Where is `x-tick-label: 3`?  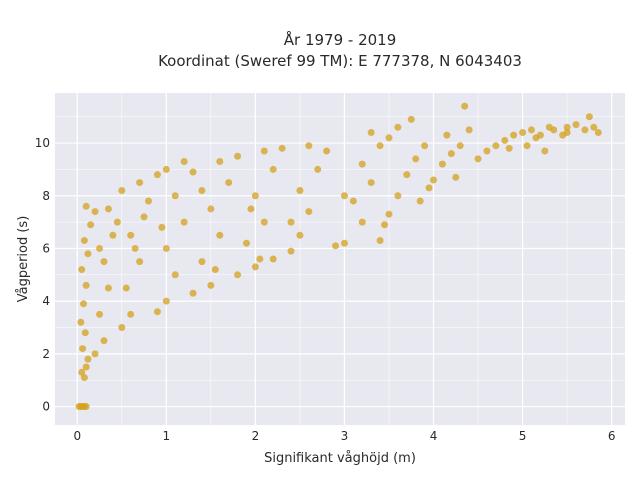 x-tick-label: 3 is located at coordinates (345, 436).